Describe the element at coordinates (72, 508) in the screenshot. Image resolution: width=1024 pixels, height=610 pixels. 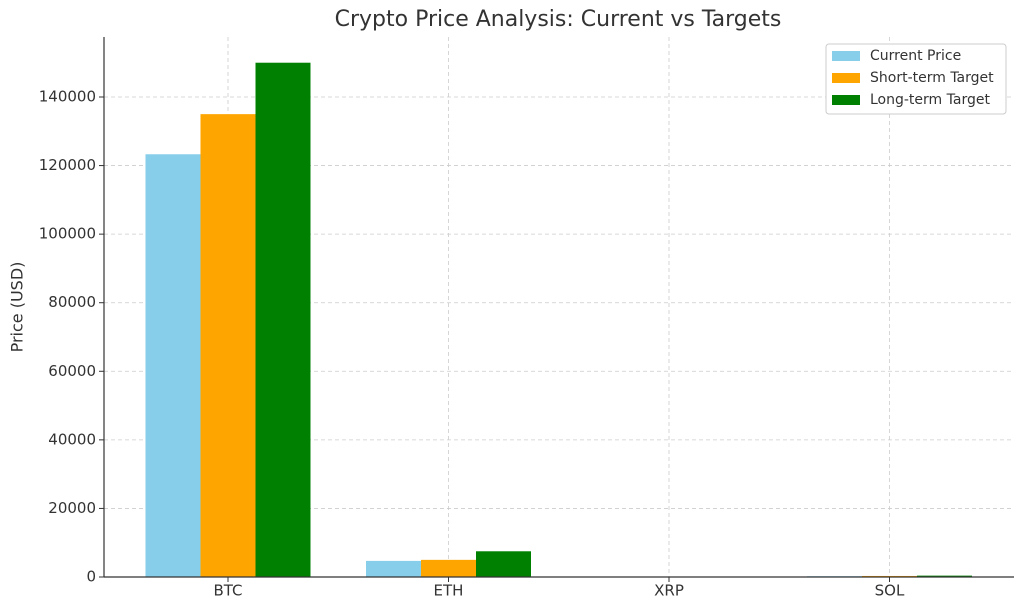
I see `y-tick-label: 20000` at that location.